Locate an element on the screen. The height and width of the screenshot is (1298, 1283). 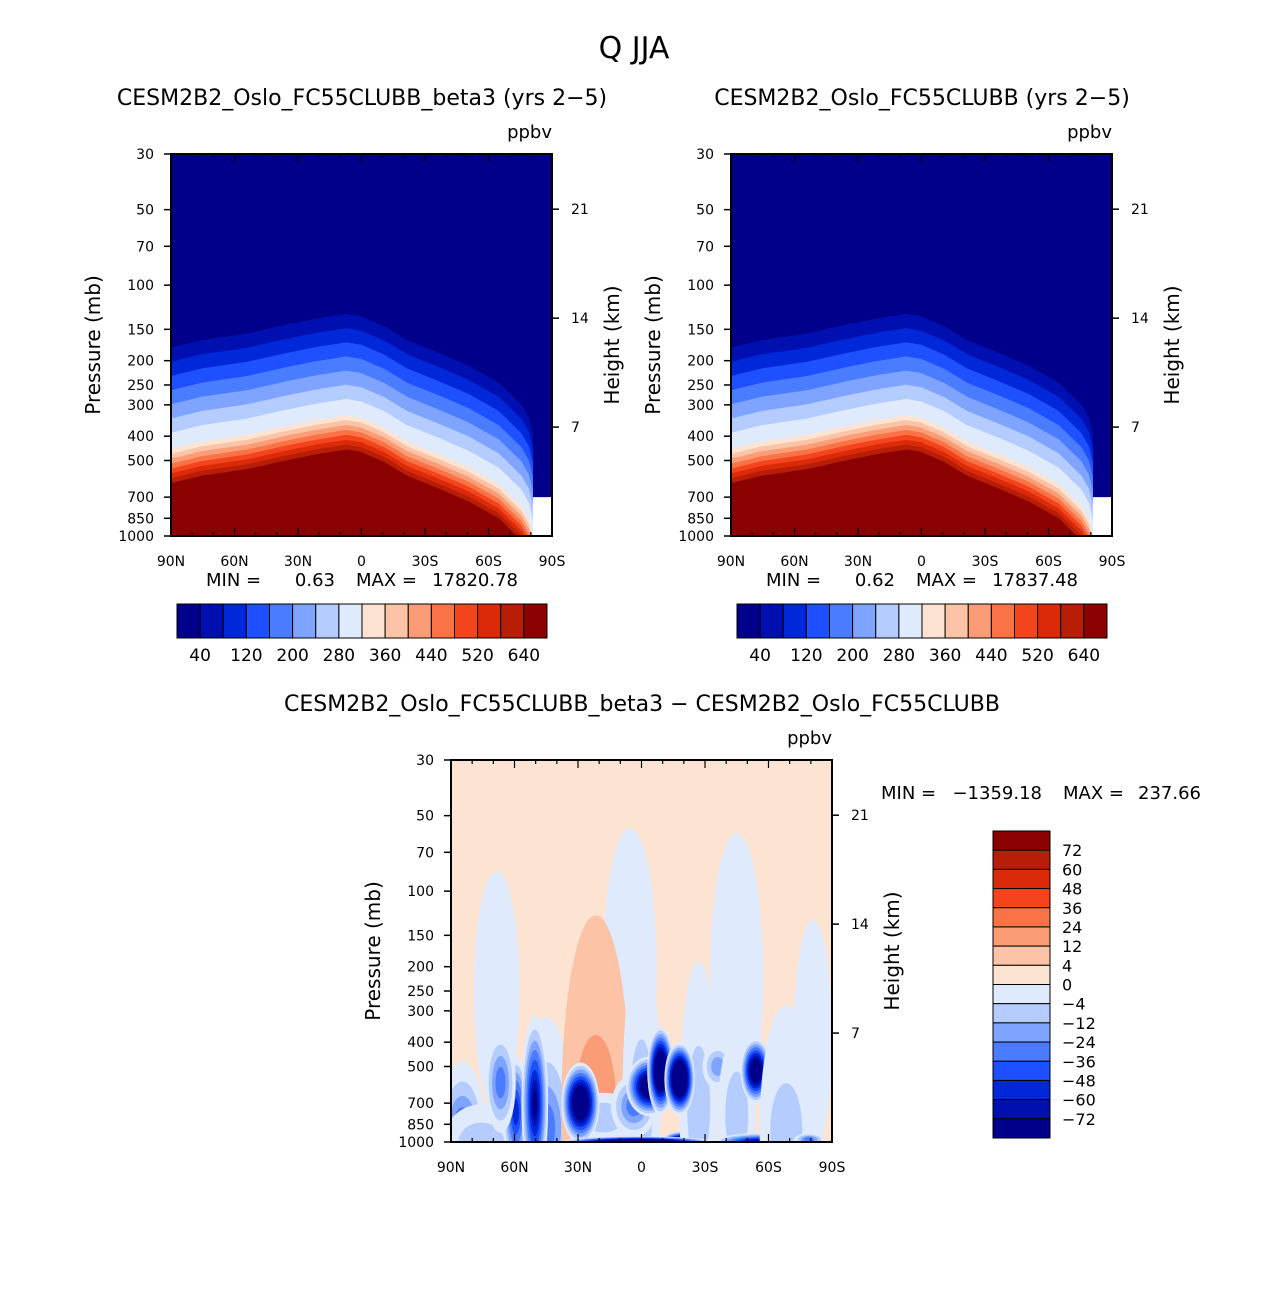
colorbar-label: −24 is located at coordinates (1079, 1042).